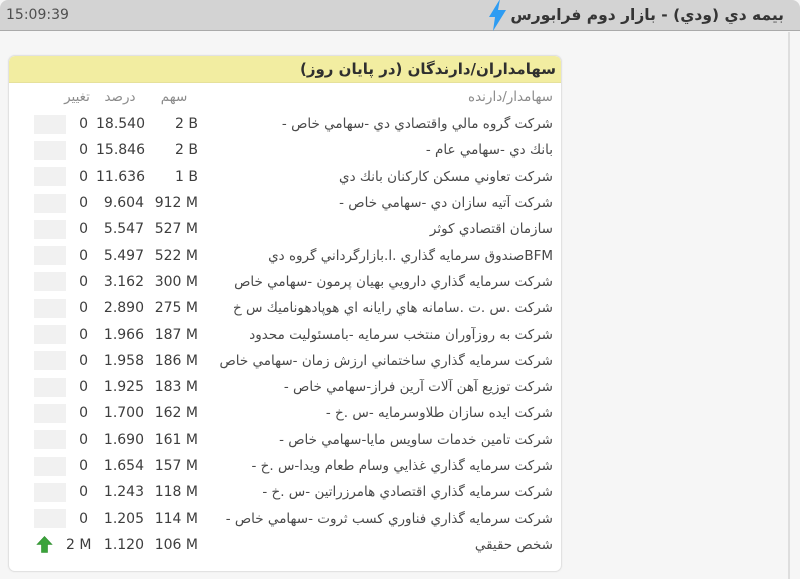  What do you see at coordinates (120, 97) in the screenshot?
I see `column-header-percent: درصد` at bounding box center [120, 97].